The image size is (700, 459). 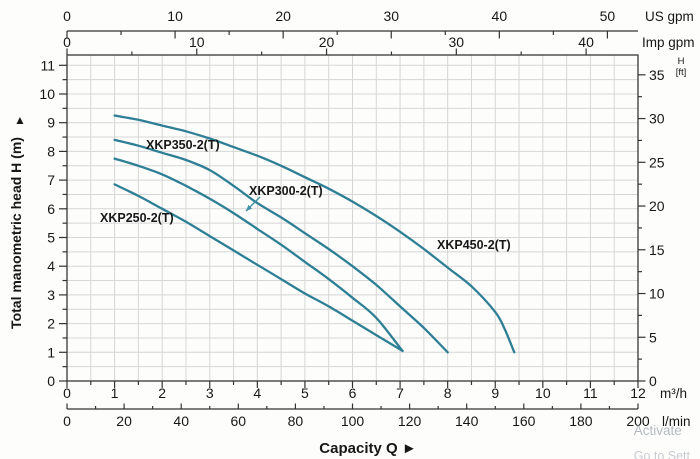 What do you see at coordinates (283, 16) in the screenshot?
I see `tick-label-us-gpm: 20` at bounding box center [283, 16].